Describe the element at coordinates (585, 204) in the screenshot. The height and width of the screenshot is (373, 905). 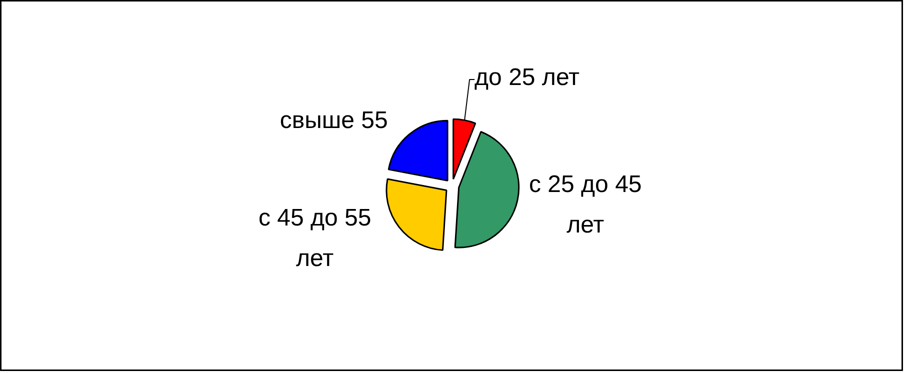
I see `slice-label: с 25 до 45 лет` at that location.